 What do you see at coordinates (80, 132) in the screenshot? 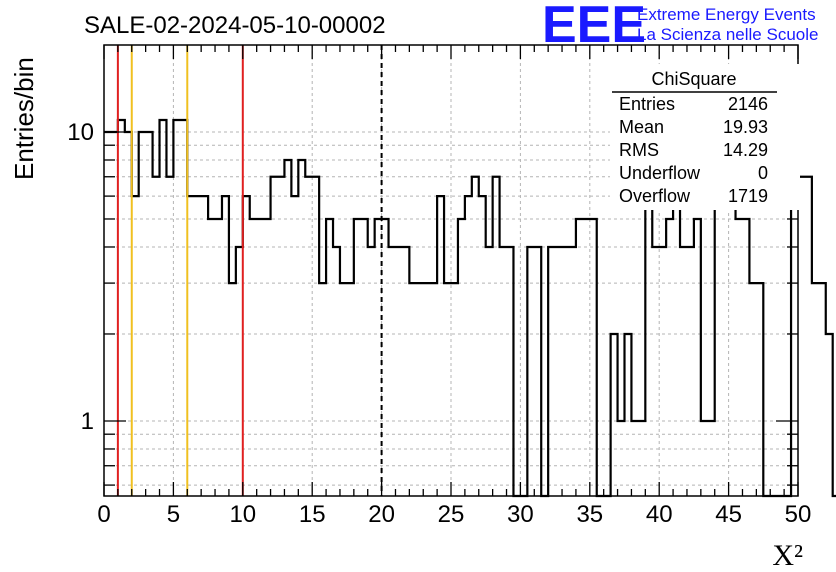
I see `y-tick-label: 10` at bounding box center [80, 132].